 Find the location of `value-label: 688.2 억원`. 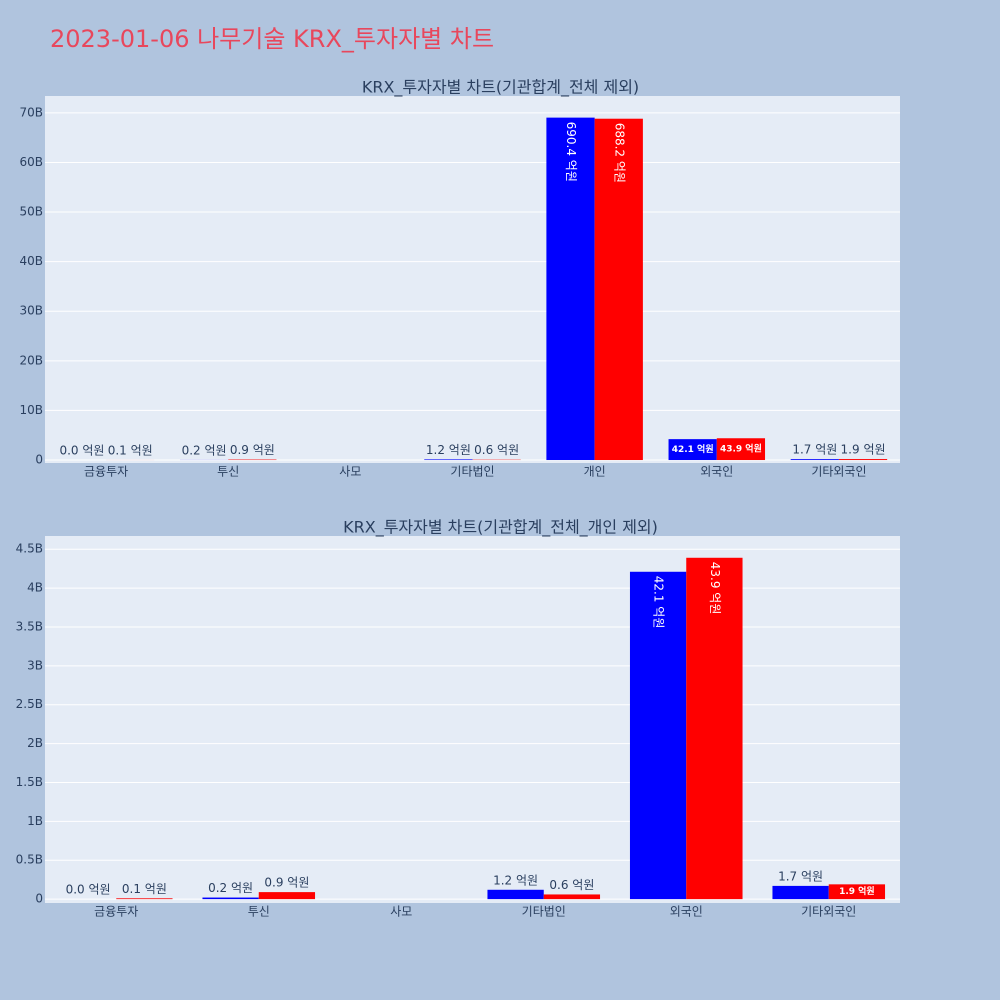

value-label: 688.2 억원 is located at coordinates (619, 153).